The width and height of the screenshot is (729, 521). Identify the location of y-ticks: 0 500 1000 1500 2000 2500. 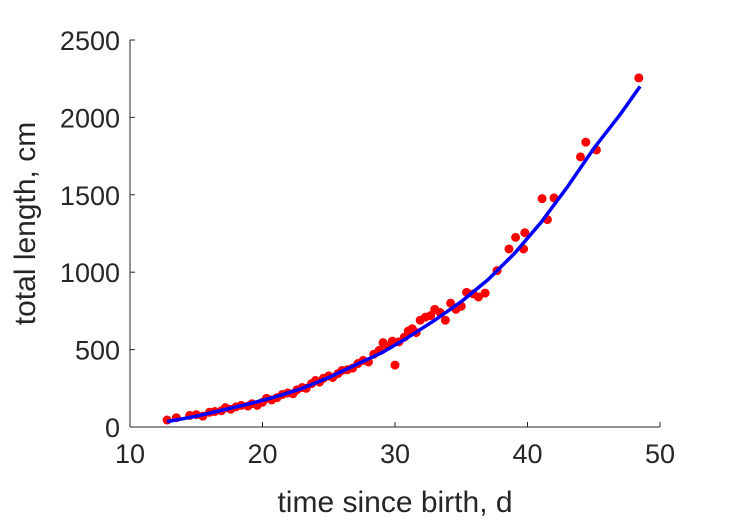
(97, 234).